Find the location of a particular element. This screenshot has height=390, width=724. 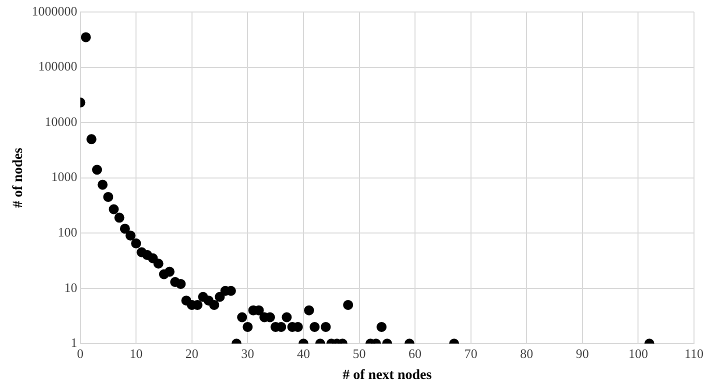

x-axis-title: # of next nodes is located at coordinates (387, 376).